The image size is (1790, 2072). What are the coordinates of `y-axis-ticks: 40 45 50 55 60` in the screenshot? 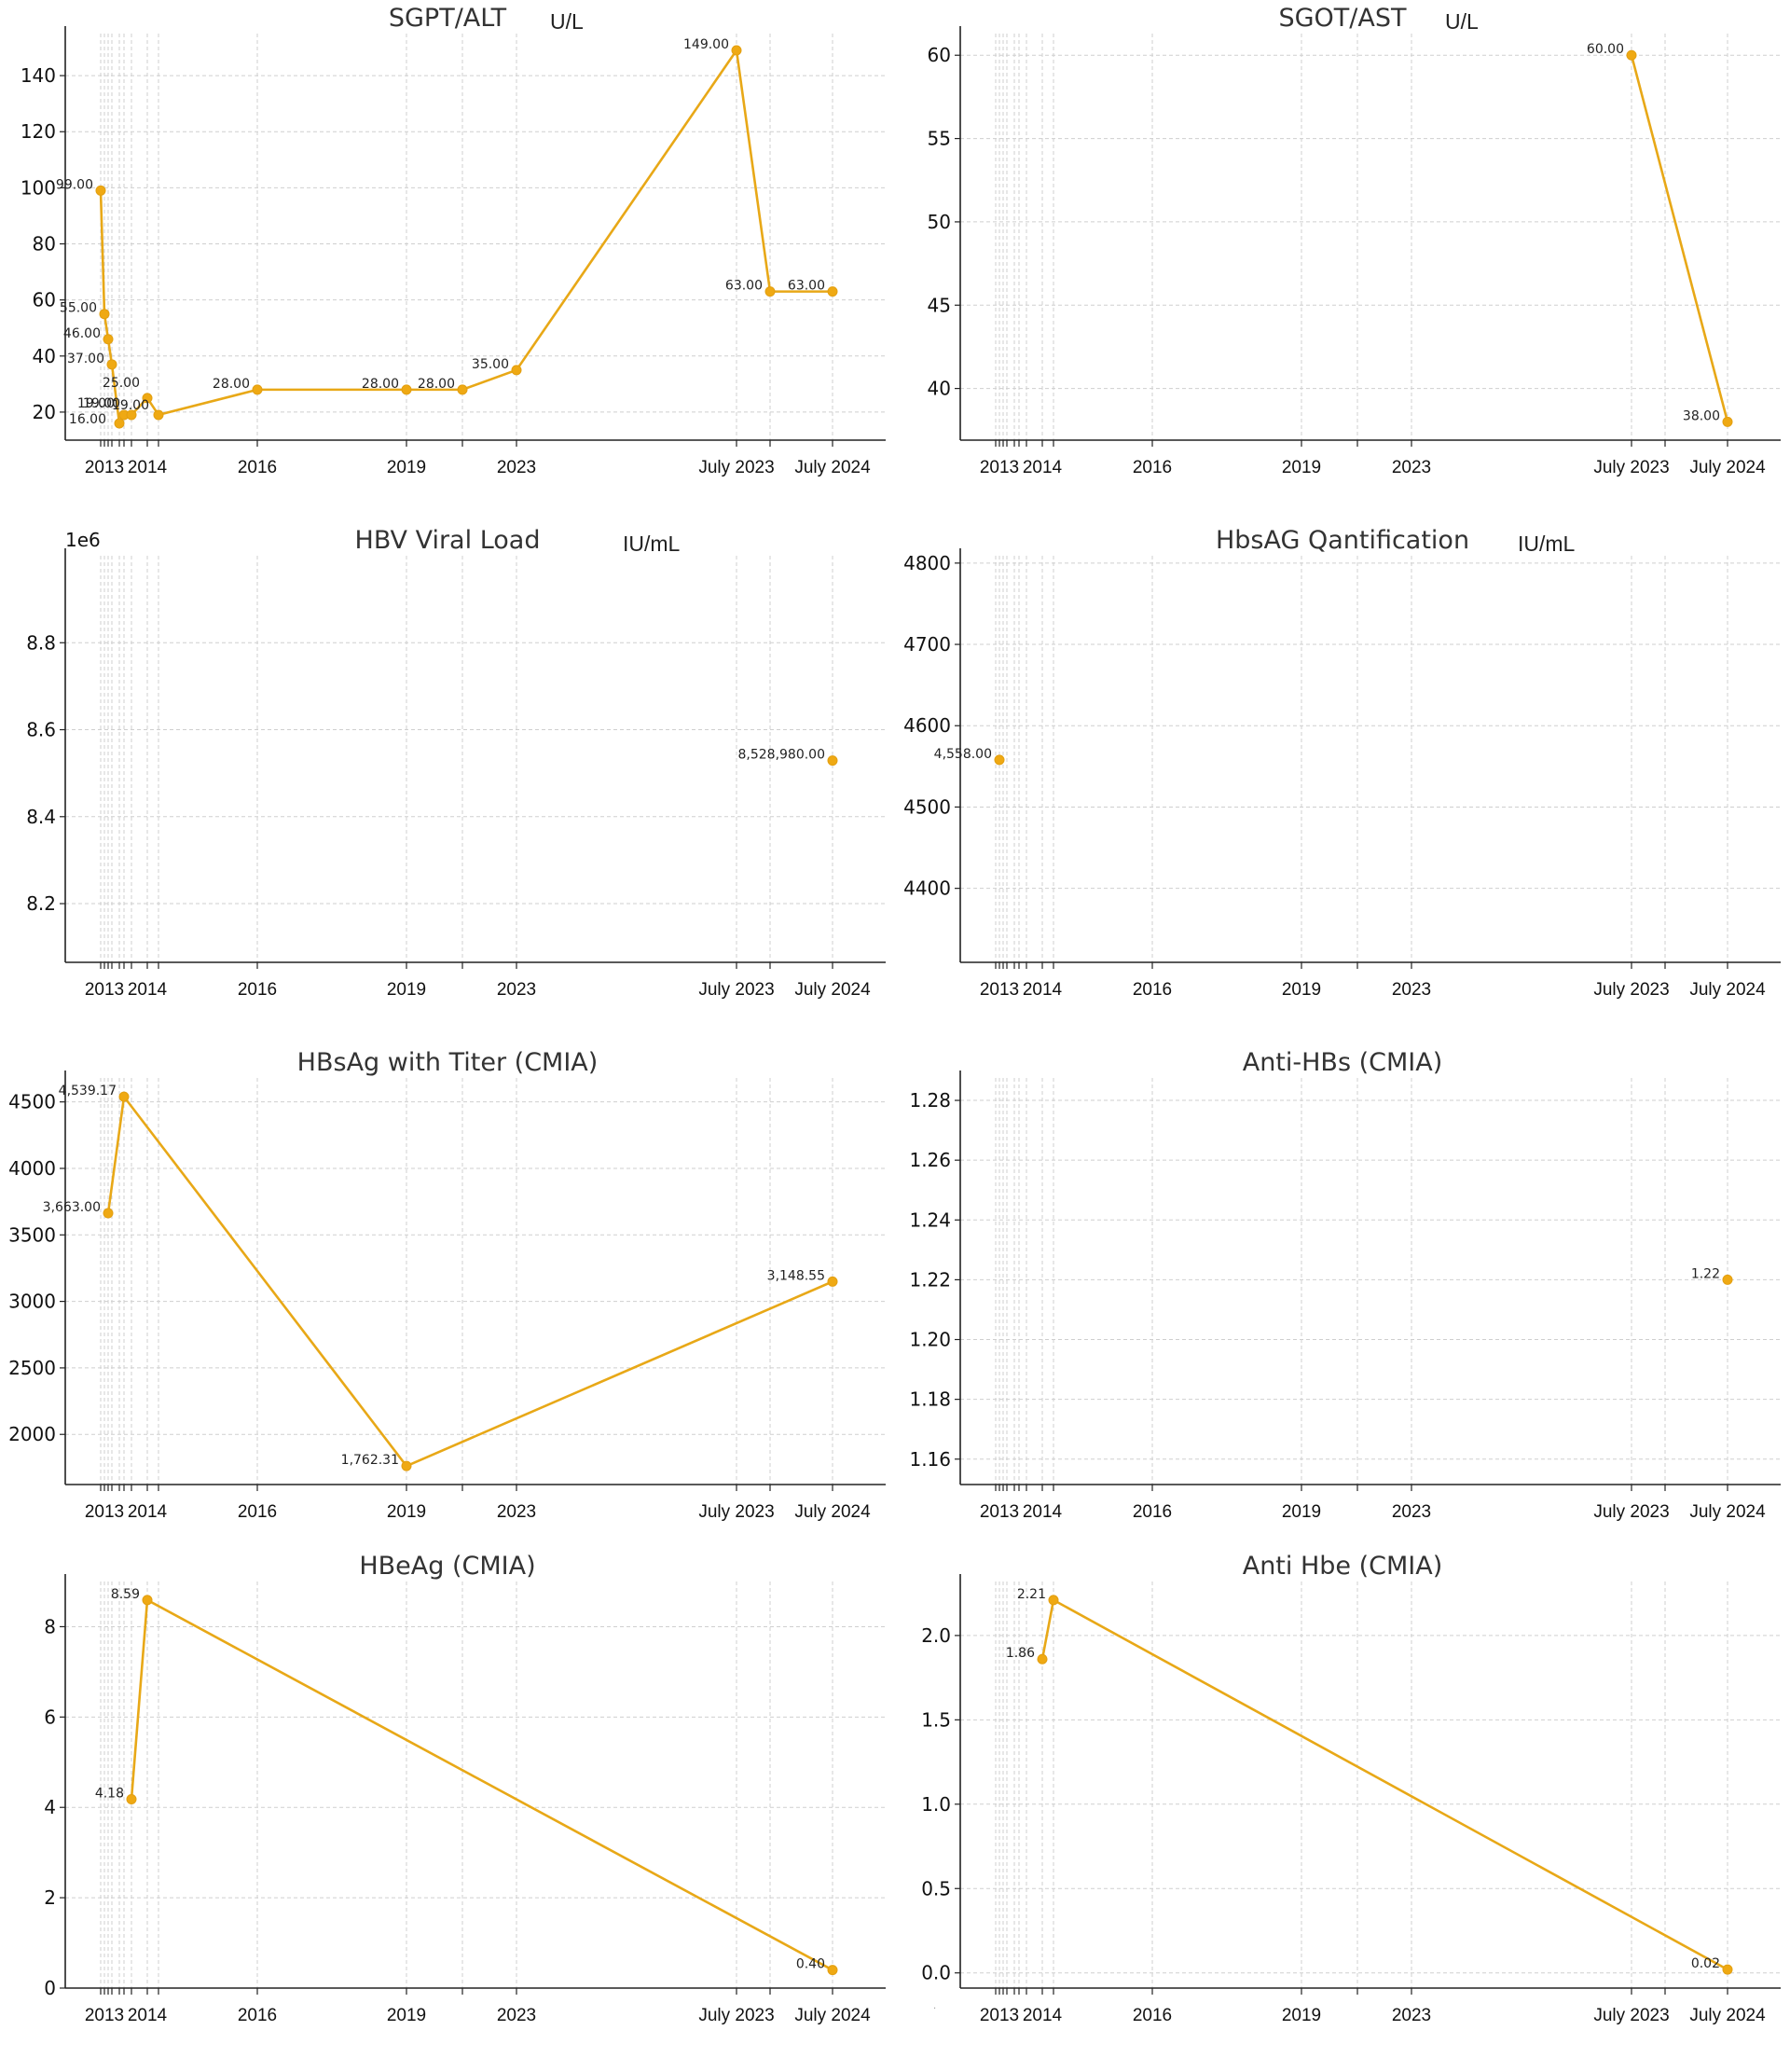 It's located at (1354, 222).